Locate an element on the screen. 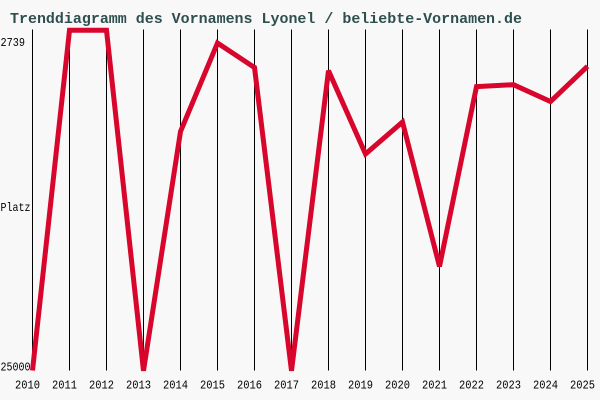 Image resolution: width=600 pixels, height=400 pixels. svg-text: 2021 is located at coordinates (434, 386).